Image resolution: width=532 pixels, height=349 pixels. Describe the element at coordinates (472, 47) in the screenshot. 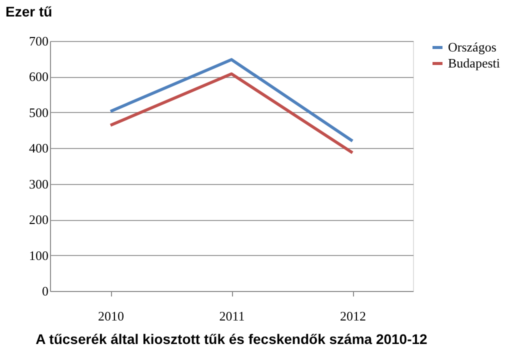

I see `legend-label: Országos` at that location.